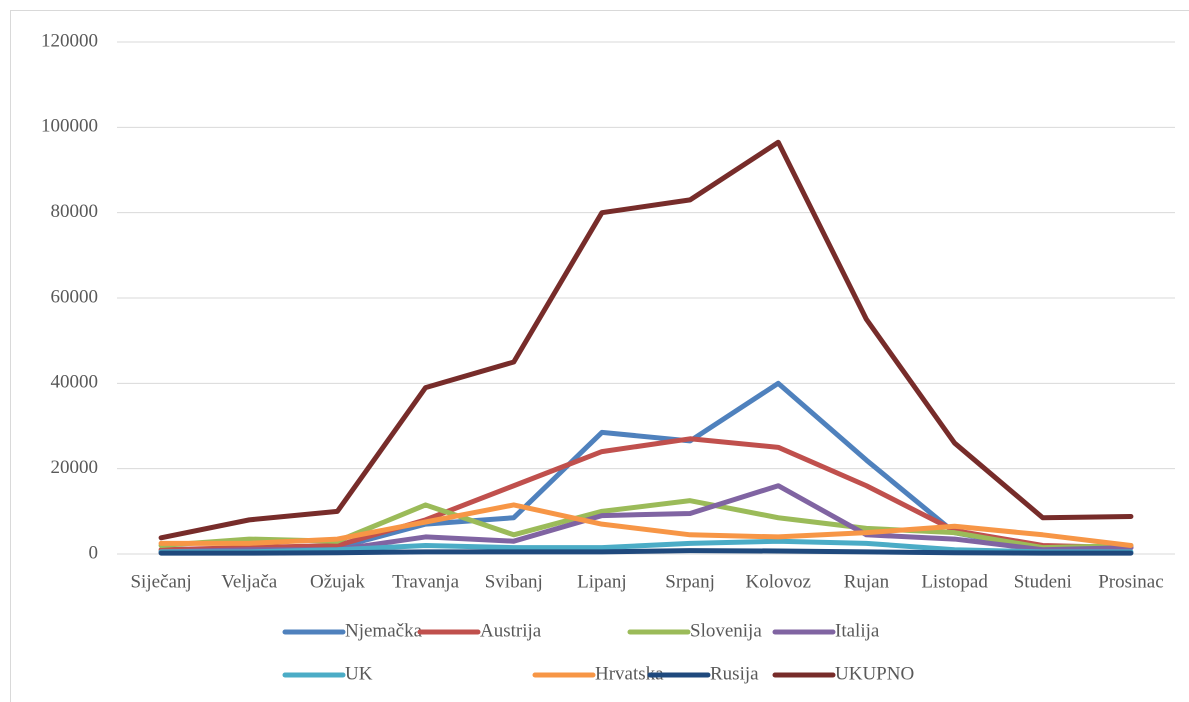  What do you see at coordinates (511, 630) in the screenshot?
I see `legend-label: Austrija` at bounding box center [511, 630].